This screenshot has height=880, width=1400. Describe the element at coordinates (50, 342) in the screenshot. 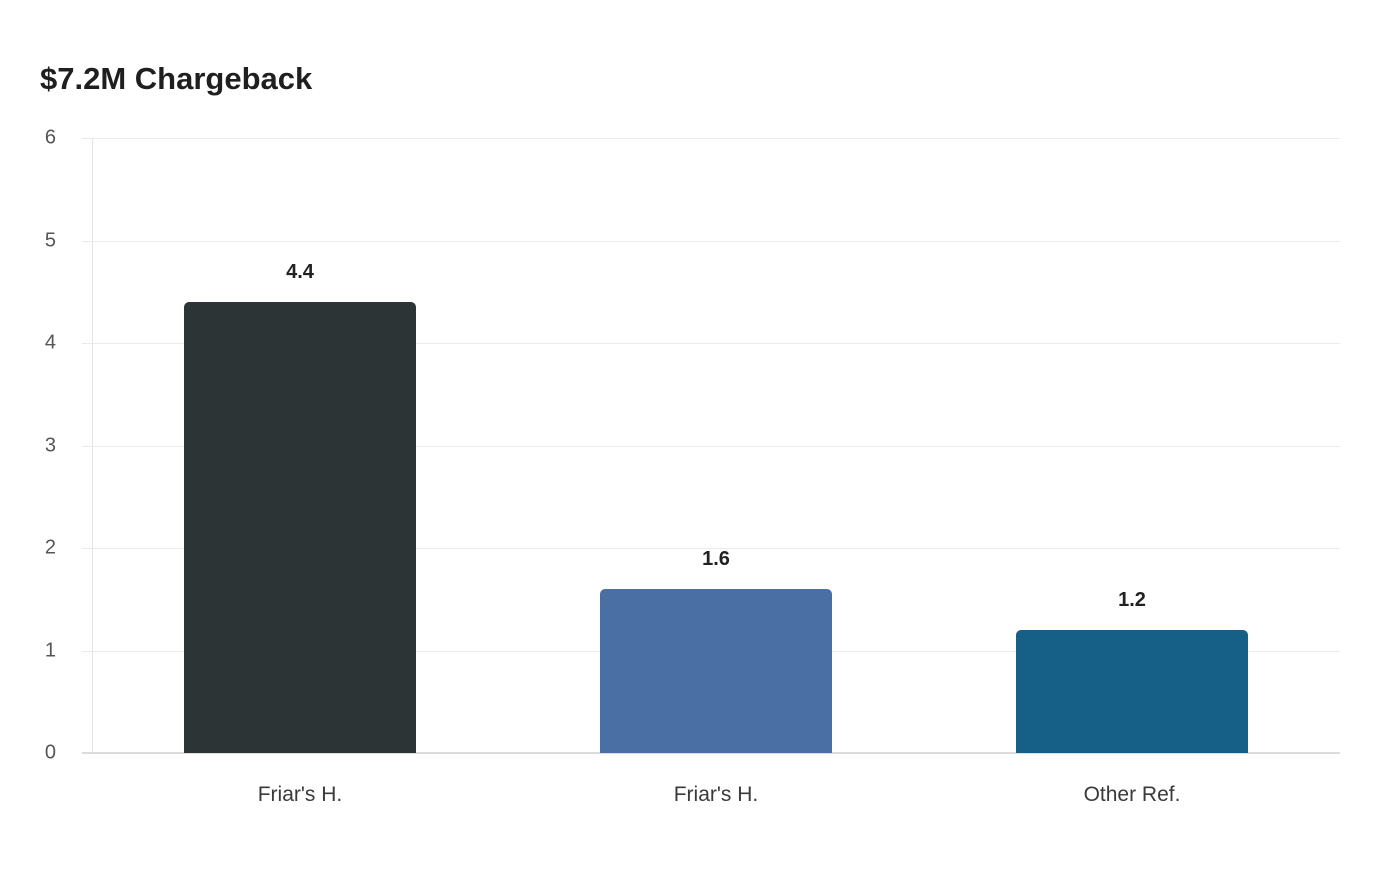

I see `y-tick-label: 4` at that location.